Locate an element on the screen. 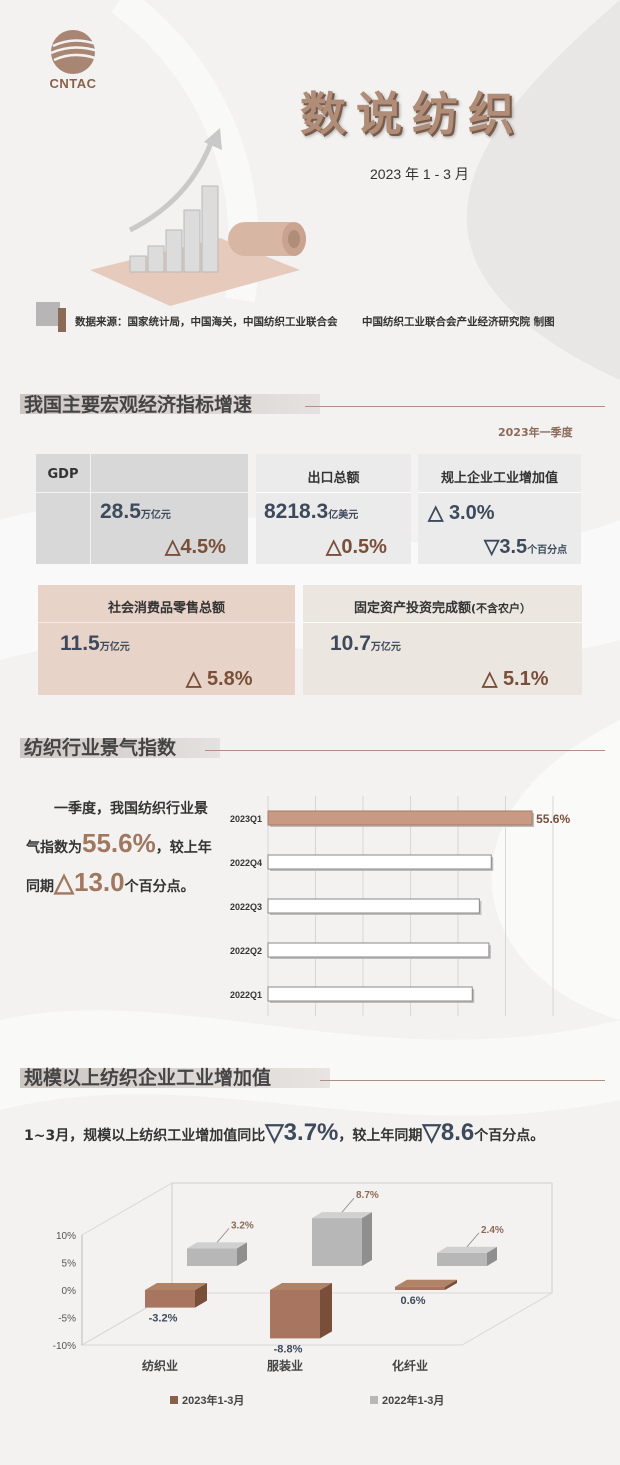  export-change: △0.5% is located at coordinates (356, 547).